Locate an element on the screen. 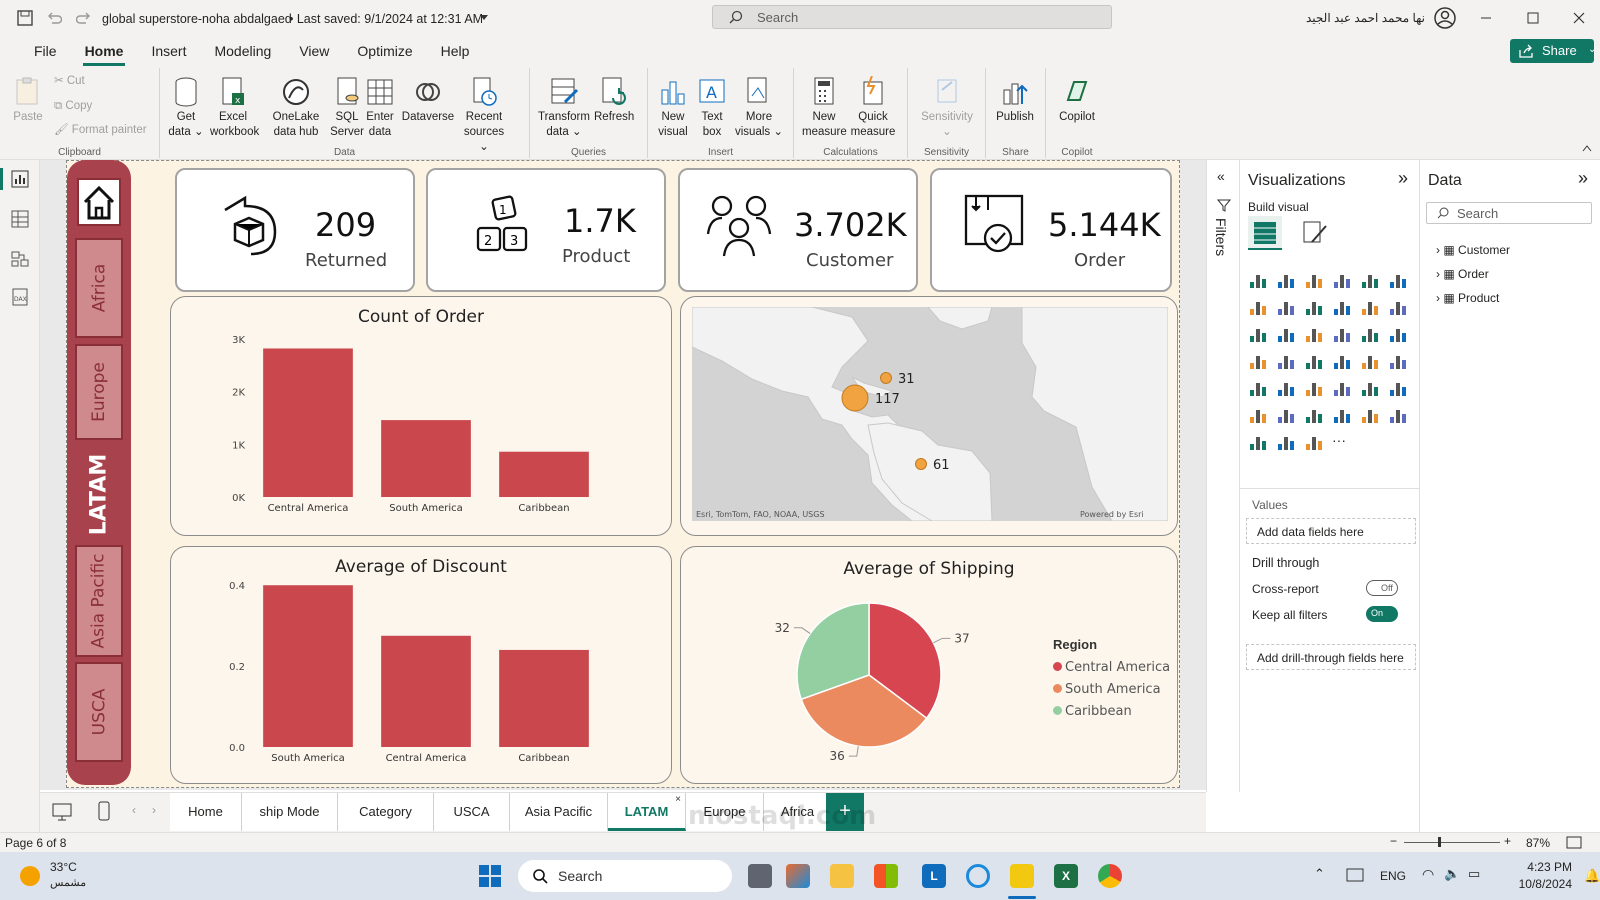 This screenshot has height=900, width=1600. battery-icon: ▭ is located at coordinates (1474, 873).